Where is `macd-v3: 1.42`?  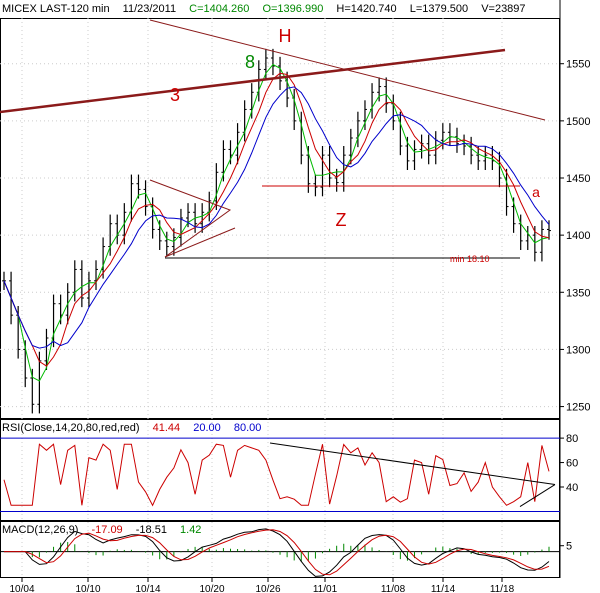 macd-v3: 1.42 is located at coordinates (191, 530).